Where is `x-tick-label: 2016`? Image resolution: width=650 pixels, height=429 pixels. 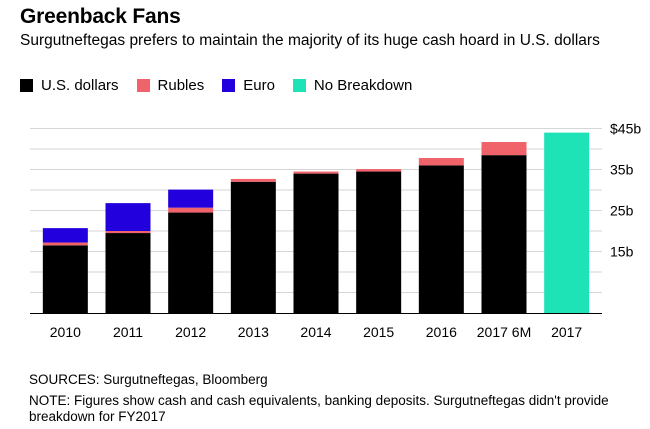
x-tick-label: 2016 is located at coordinates (441, 332).